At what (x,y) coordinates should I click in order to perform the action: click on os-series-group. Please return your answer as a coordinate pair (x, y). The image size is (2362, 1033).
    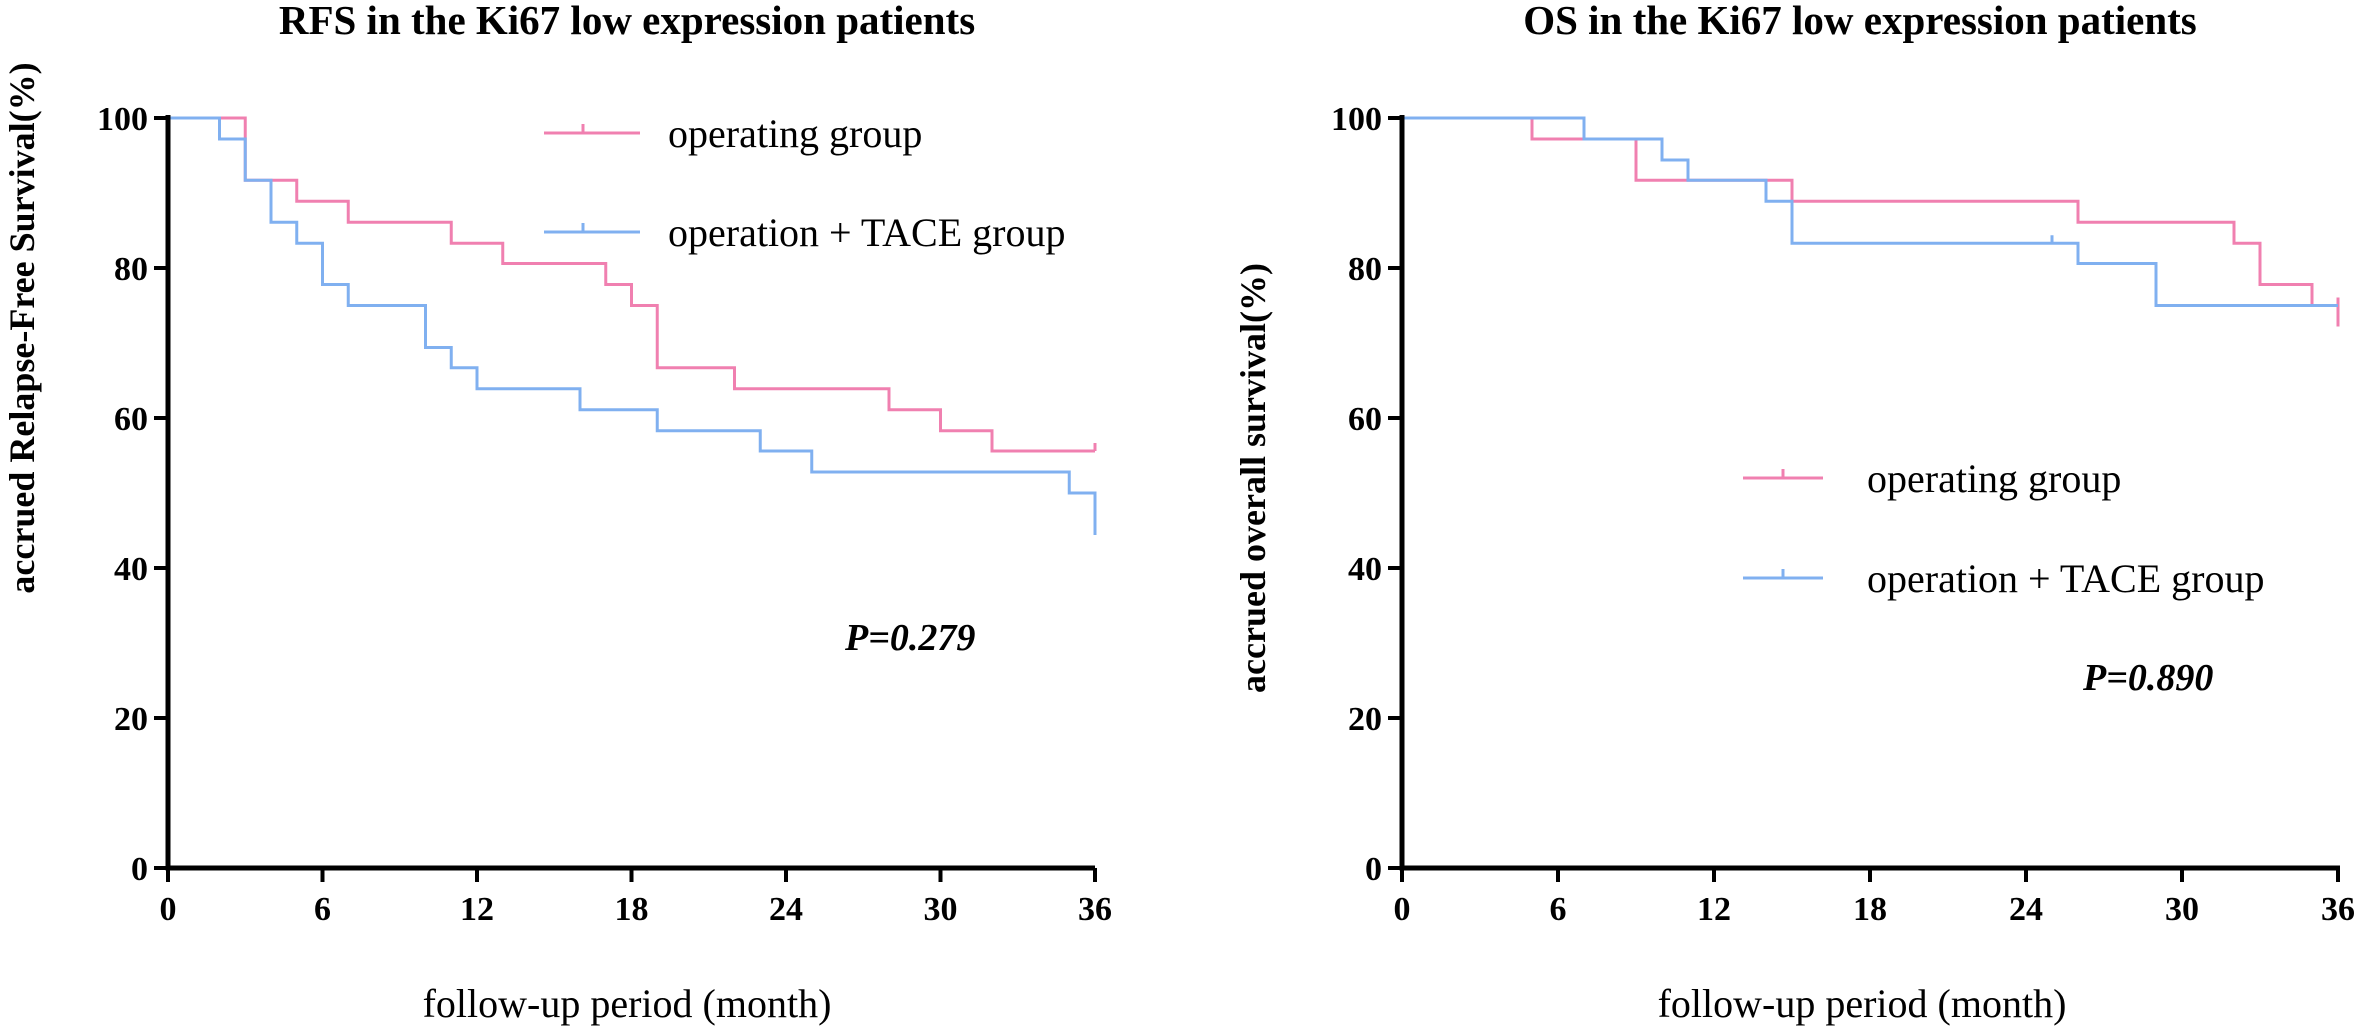
    Looking at the image, I should click on (1871, 221).